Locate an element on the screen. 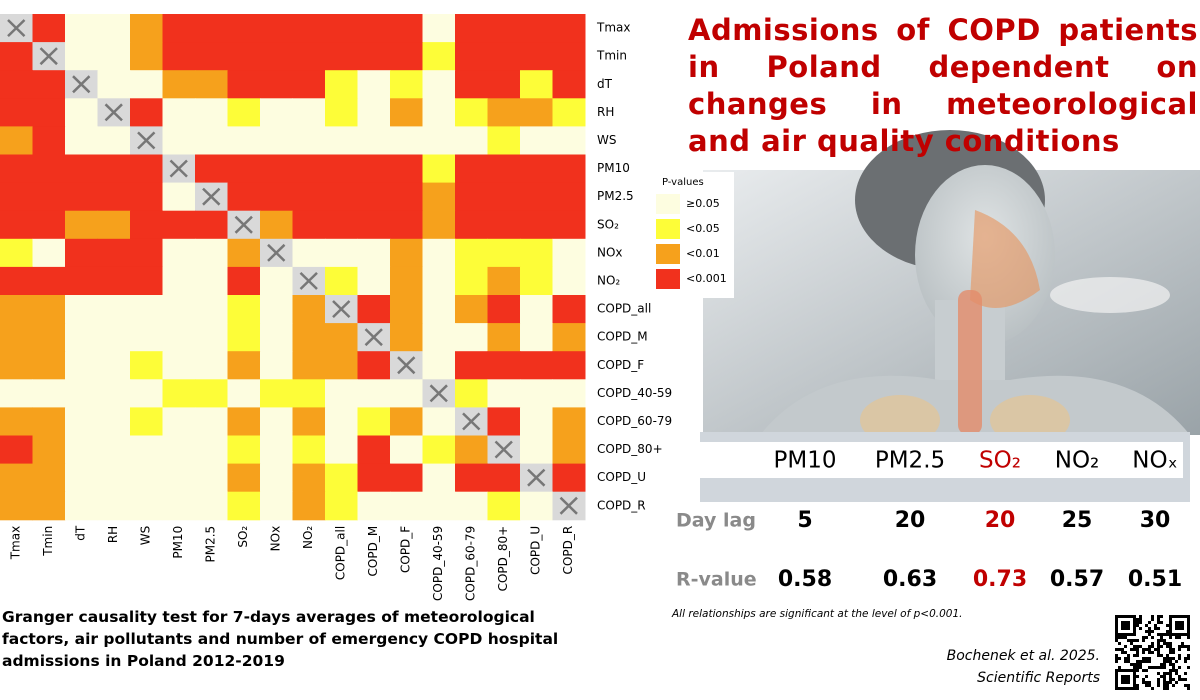 This screenshot has height=700, width=1200. y-tick-label: COPD_80+ is located at coordinates (630, 449).